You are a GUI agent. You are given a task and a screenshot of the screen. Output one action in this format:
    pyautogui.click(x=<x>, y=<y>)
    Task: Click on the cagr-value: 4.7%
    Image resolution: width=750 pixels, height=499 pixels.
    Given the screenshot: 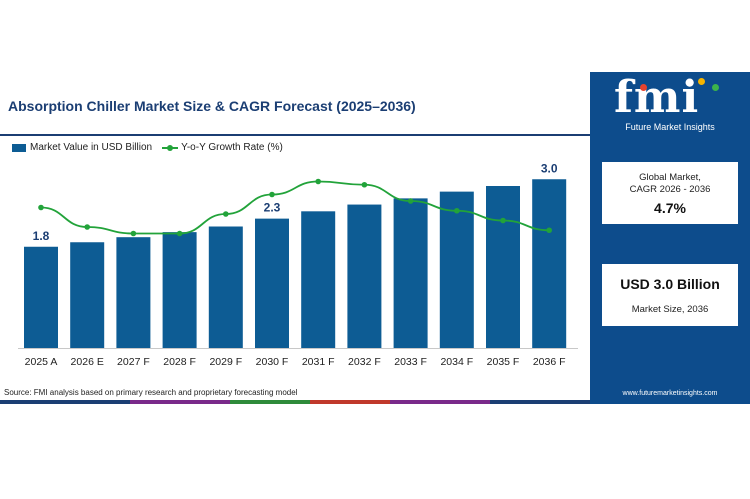 What is the action you would take?
    pyautogui.click(x=670, y=208)
    